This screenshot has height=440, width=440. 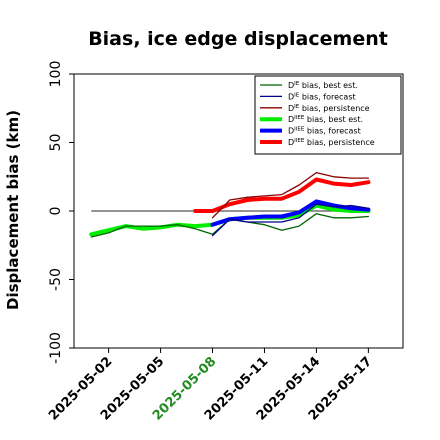 I want to click on y-tick-label: 50, so click(x=56, y=143).